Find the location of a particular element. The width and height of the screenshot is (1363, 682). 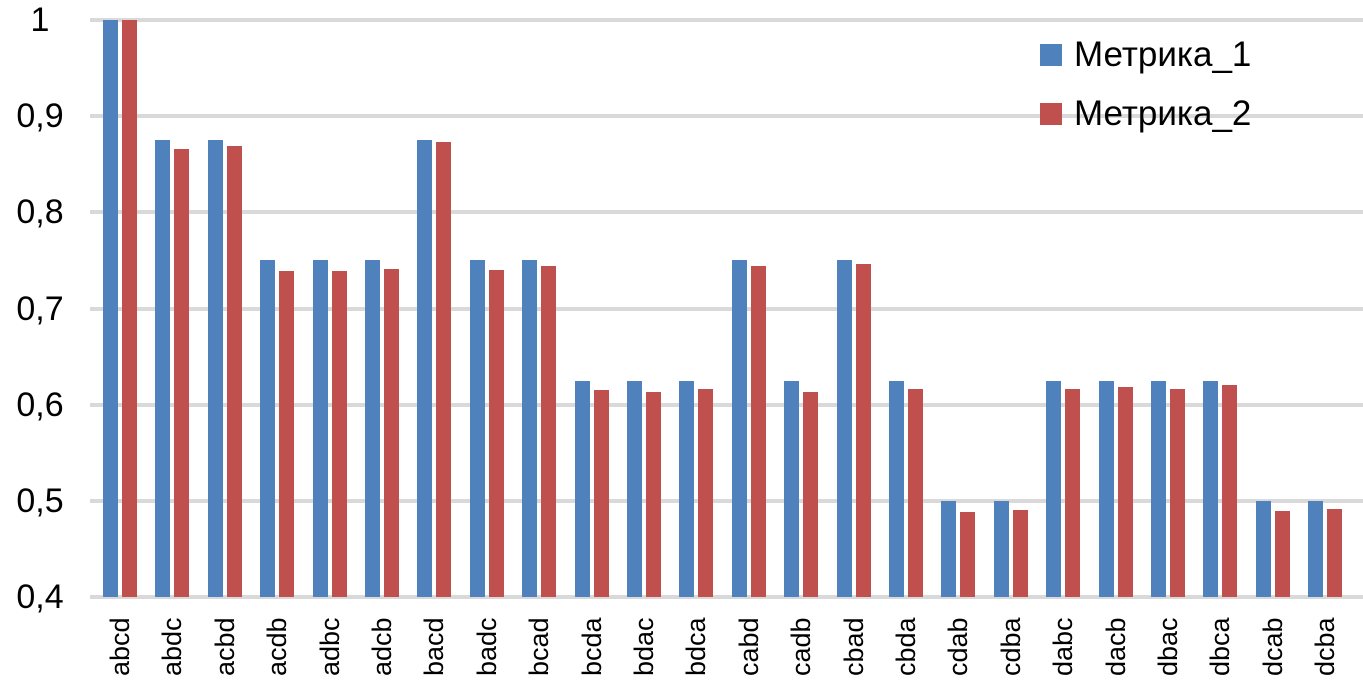

bar-Метрика_2-cdba is located at coordinates (1020, 553).